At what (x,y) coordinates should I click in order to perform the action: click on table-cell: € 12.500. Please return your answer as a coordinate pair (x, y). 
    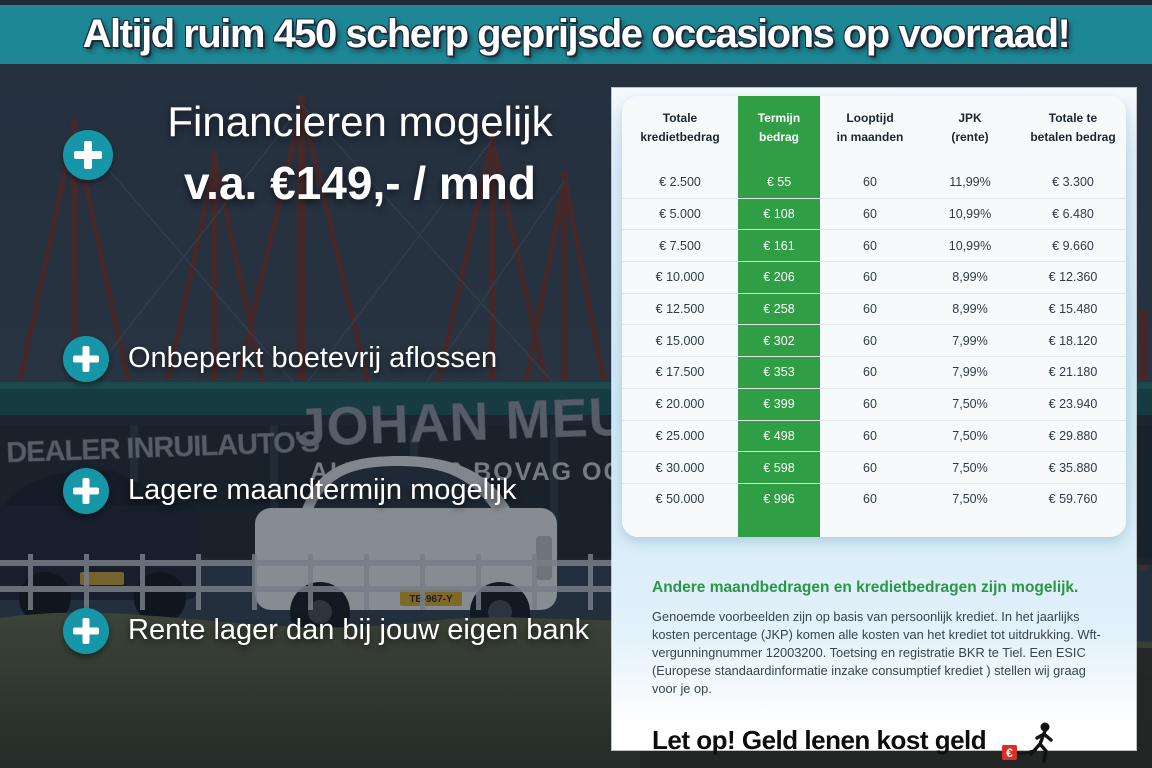
    Looking at the image, I should click on (680, 309).